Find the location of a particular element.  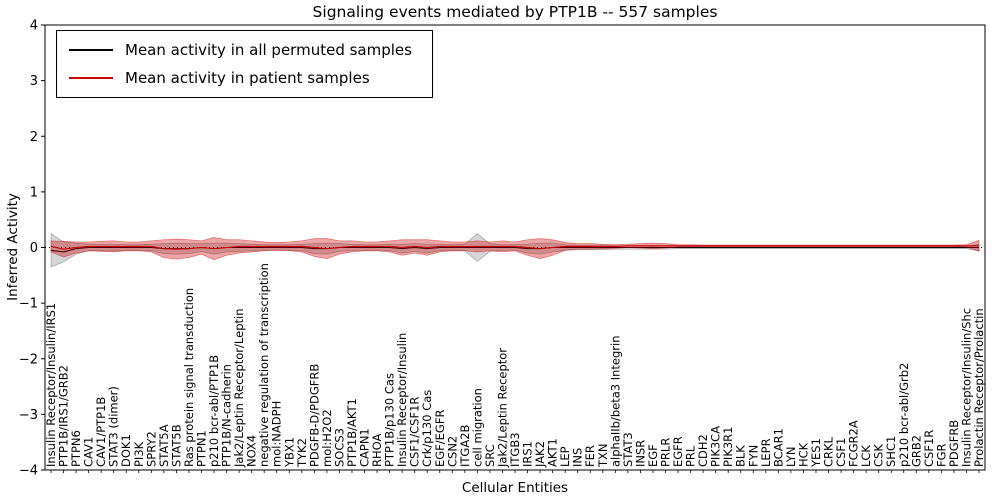

x-tick-label: Ras protein signal transduction is located at coordinates (189, 377).